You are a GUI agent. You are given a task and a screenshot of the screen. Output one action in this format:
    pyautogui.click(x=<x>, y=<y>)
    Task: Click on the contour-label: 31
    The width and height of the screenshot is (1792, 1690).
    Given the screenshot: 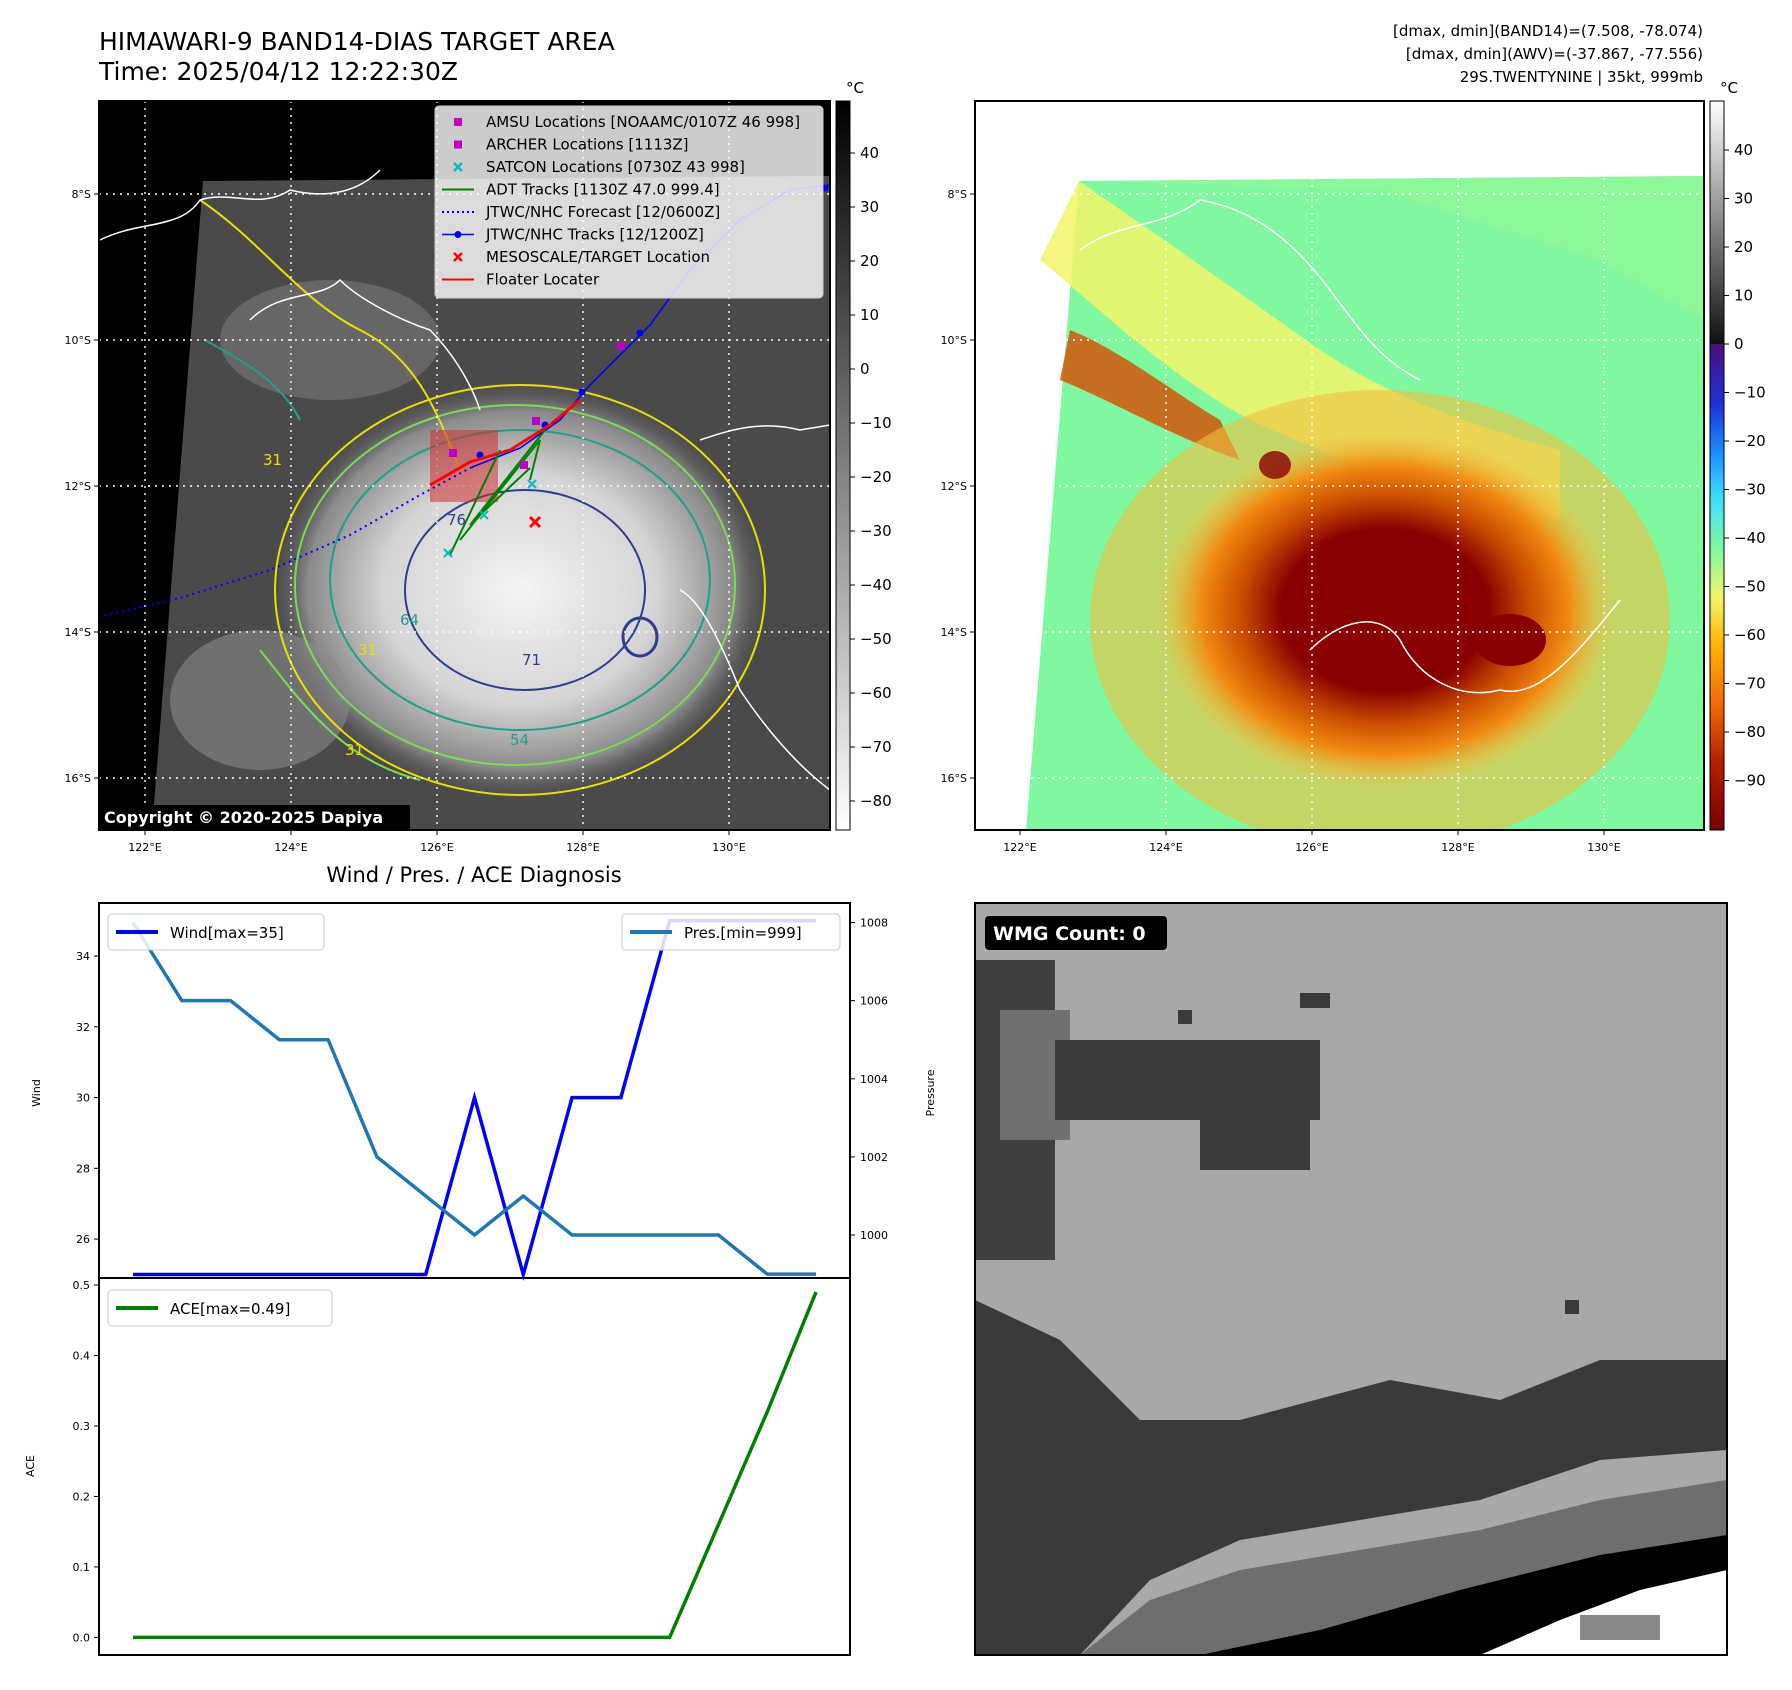 What is the action you would take?
    pyautogui.click(x=272, y=460)
    